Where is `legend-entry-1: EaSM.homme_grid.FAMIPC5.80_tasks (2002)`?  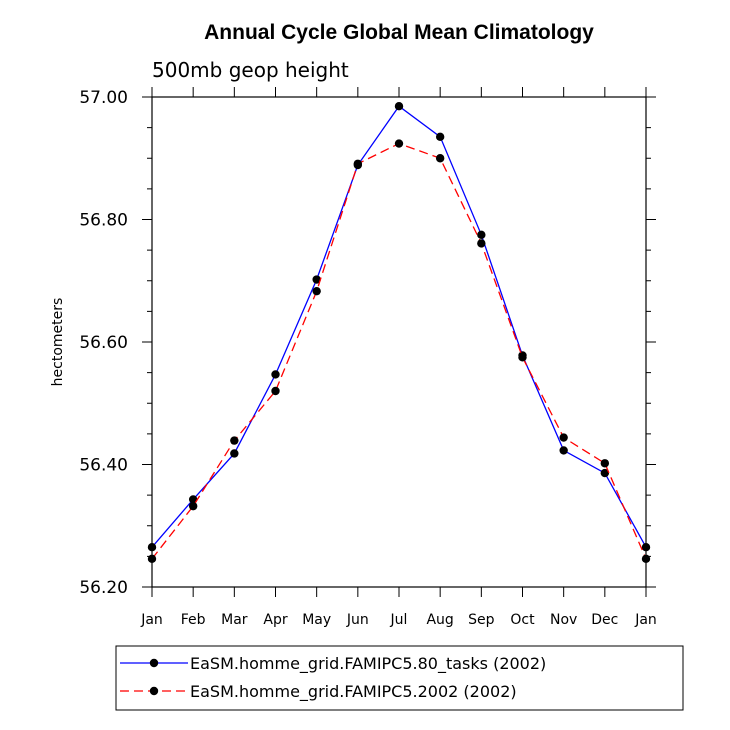
legend-entry-1: EaSM.homme_grid.FAMIPC5.80_tasks (2002) is located at coordinates (333, 664).